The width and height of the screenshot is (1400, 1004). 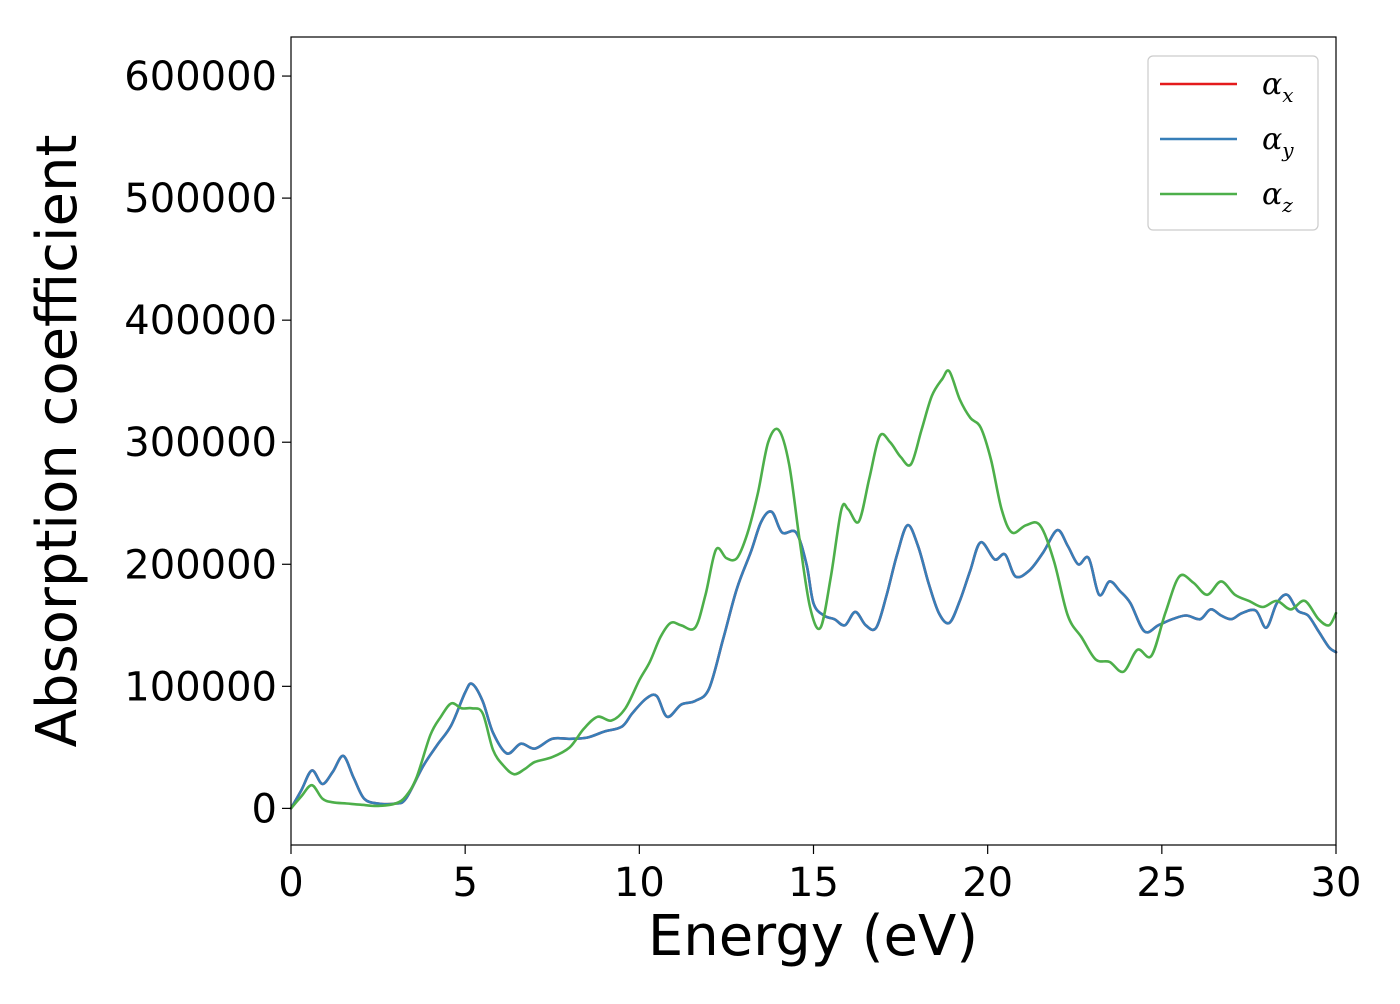 What do you see at coordinates (57, 441) in the screenshot?
I see `y-axis-title: Absorption coefficient` at bounding box center [57, 441].